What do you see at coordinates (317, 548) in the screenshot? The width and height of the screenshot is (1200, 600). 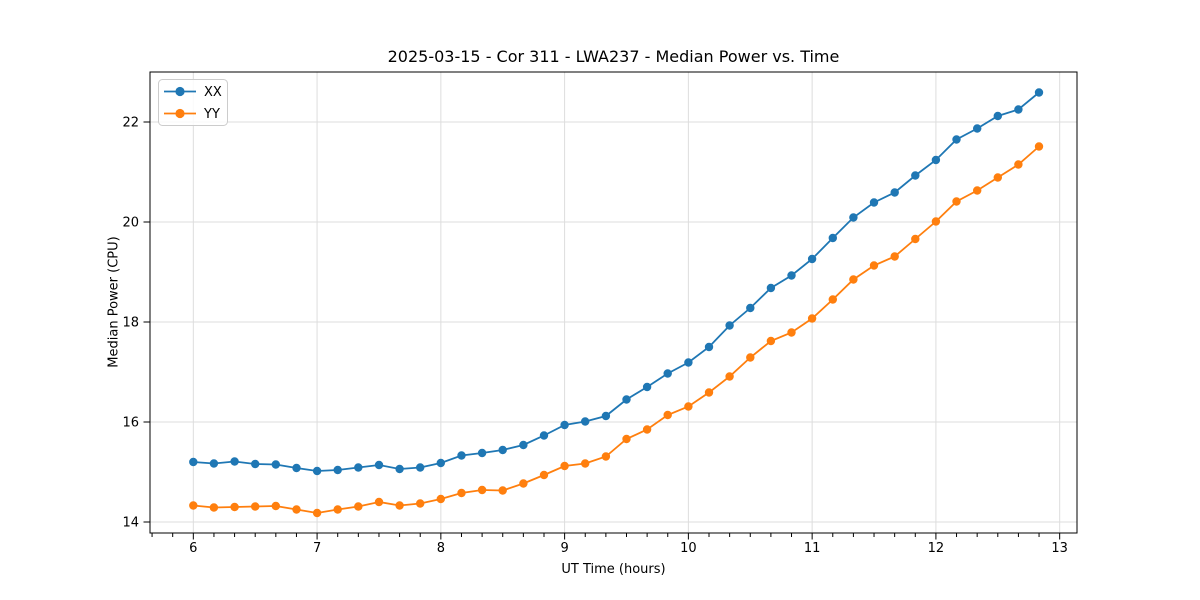 I see `x-tick-label: 7` at bounding box center [317, 548].